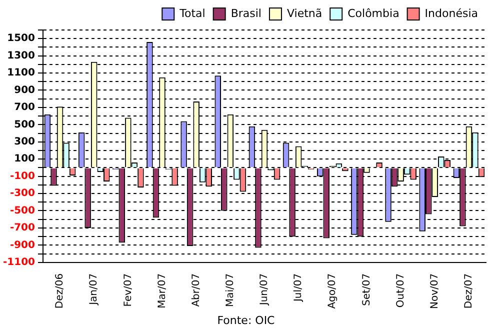 The width and height of the screenshot is (492, 333). I want to click on x-tick-label: Ago/07, so click(332, 291).